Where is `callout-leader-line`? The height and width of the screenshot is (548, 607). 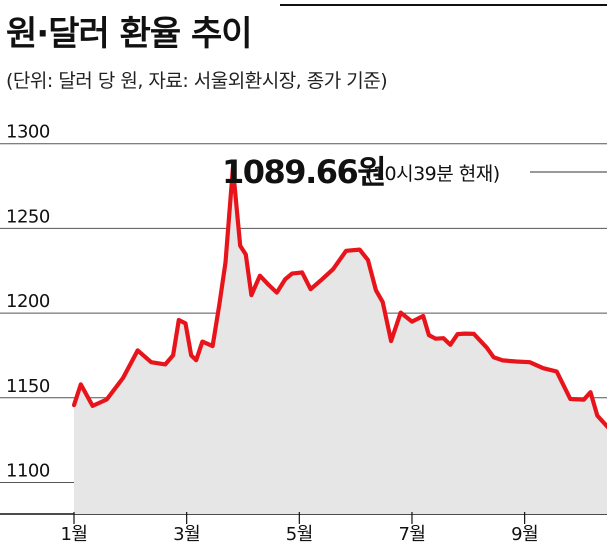 callout-leader-line is located at coordinates (568, 172).